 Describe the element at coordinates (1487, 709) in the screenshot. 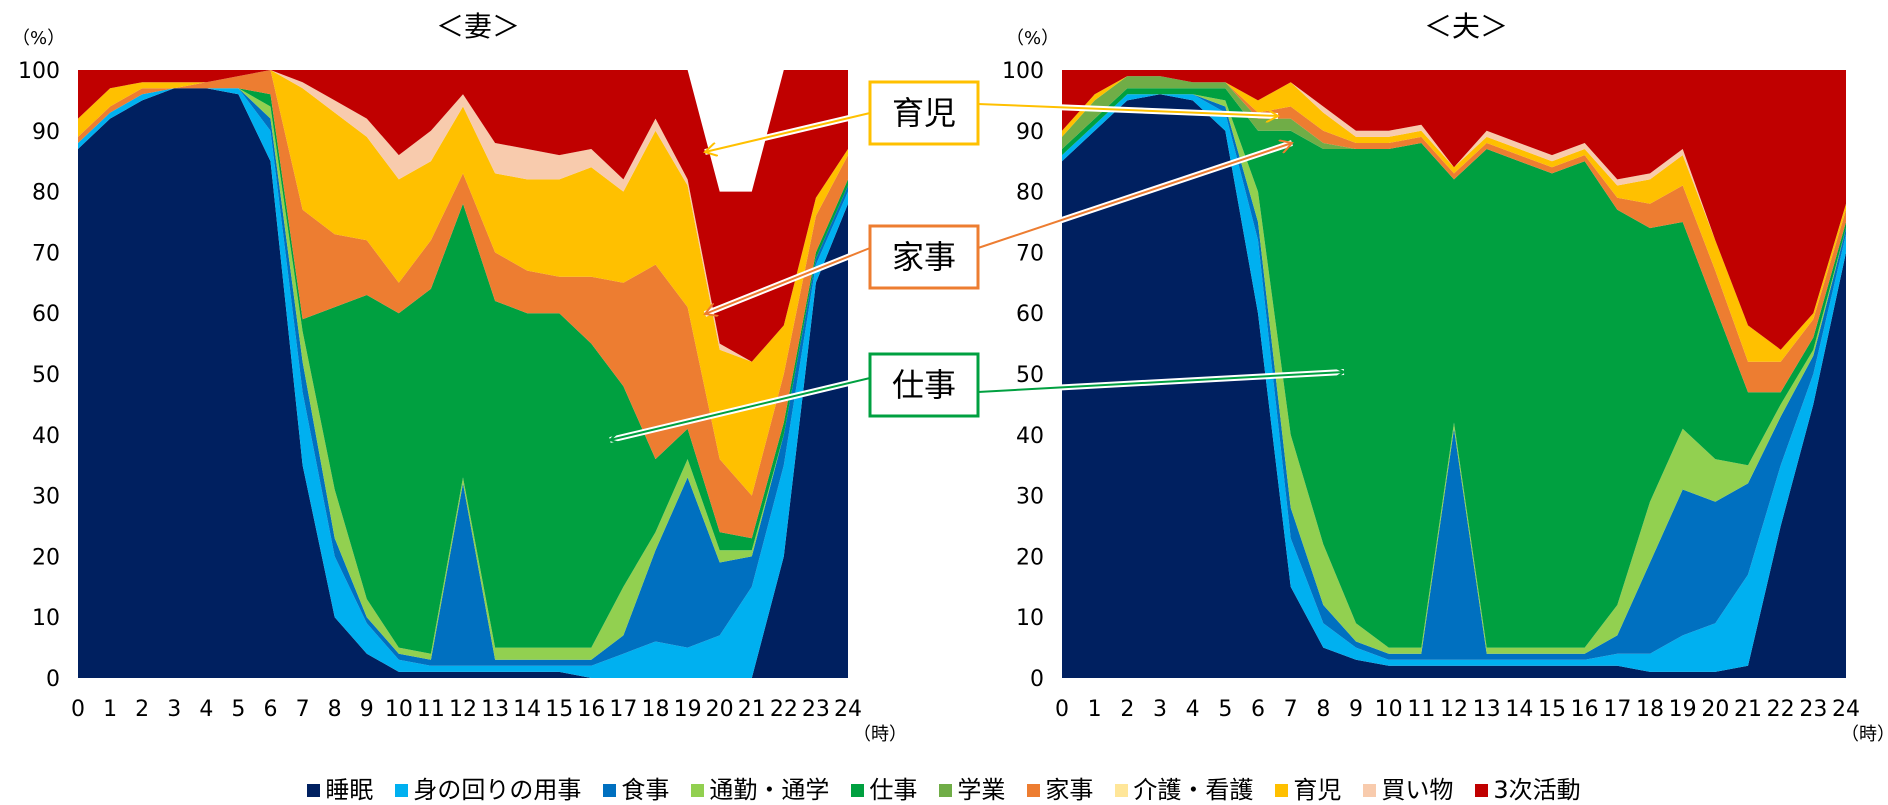

I see `x-tick-label: 13` at that location.